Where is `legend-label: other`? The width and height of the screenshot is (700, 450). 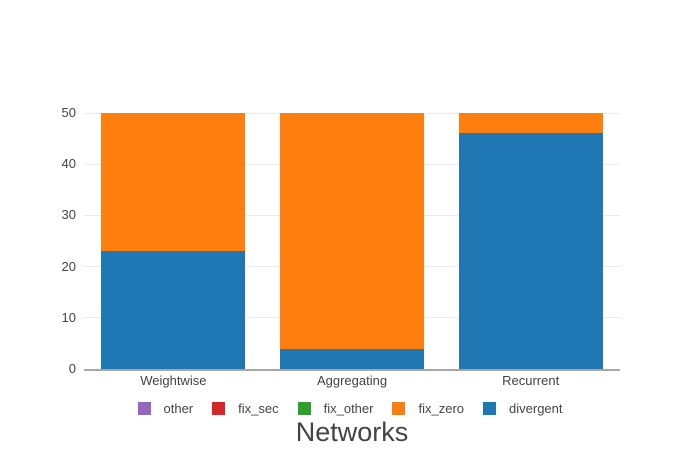 legend-label: other is located at coordinates (178, 408).